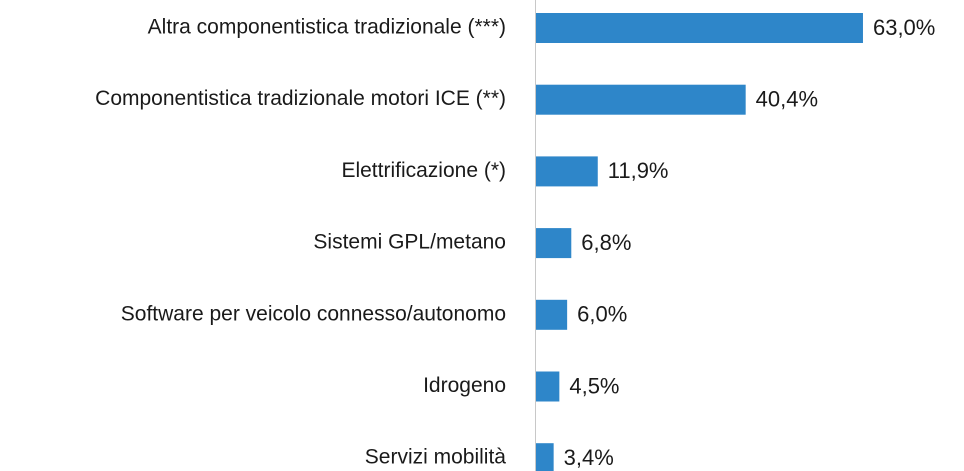 The height and width of the screenshot is (471, 964). Describe the element at coordinates (313, 313) in the screenshot. I see `category-label: Software per veicolo connesso/autonomo` at that location.